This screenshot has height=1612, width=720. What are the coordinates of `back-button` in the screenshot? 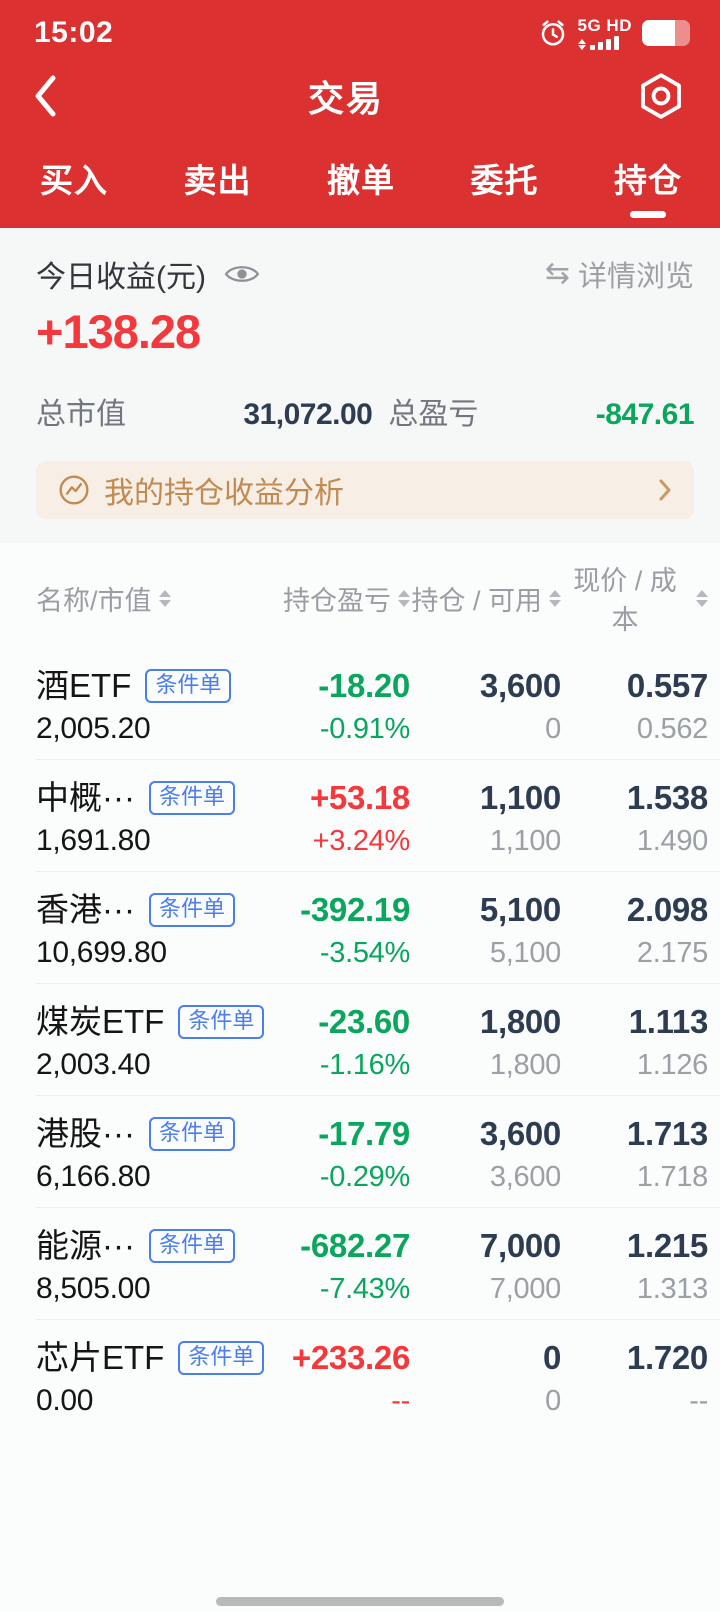 It's located at (45, 96).